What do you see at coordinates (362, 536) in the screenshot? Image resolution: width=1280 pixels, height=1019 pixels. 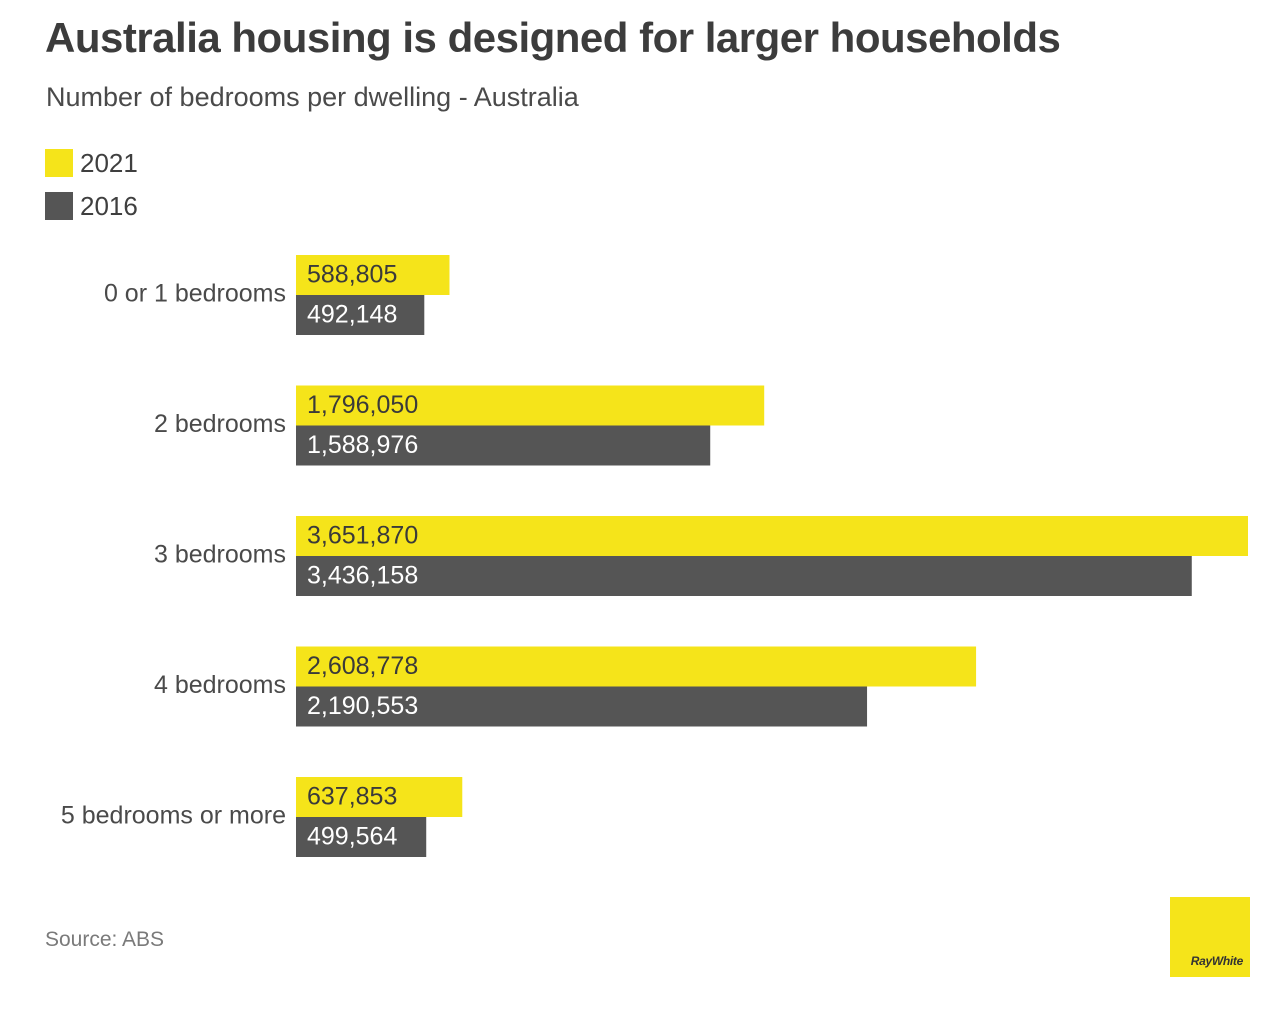 I see `data-label-2021-3-bedrooms: 3,651,870` at bounding box center [362, 536].